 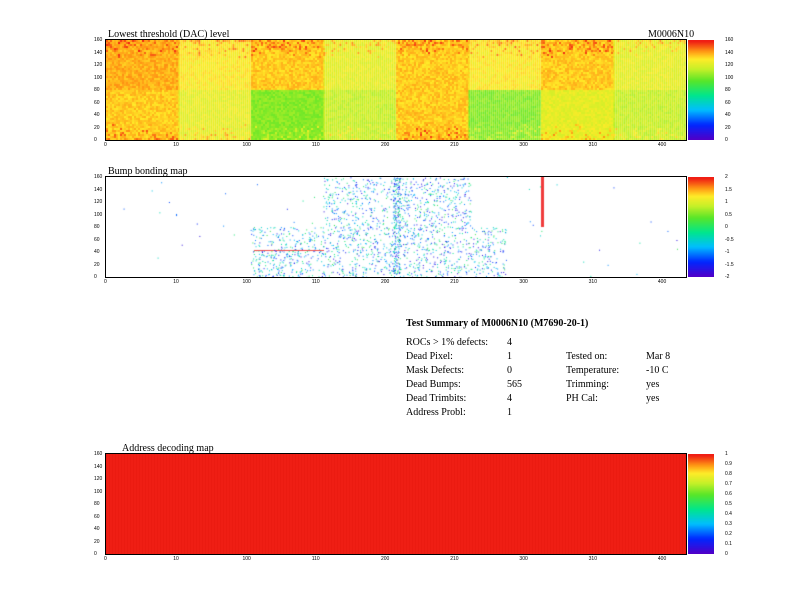 What do you see at coordinates (701, 227) in the screenshot?
I see `bump-color-scale` at bounding box center [701, 227].